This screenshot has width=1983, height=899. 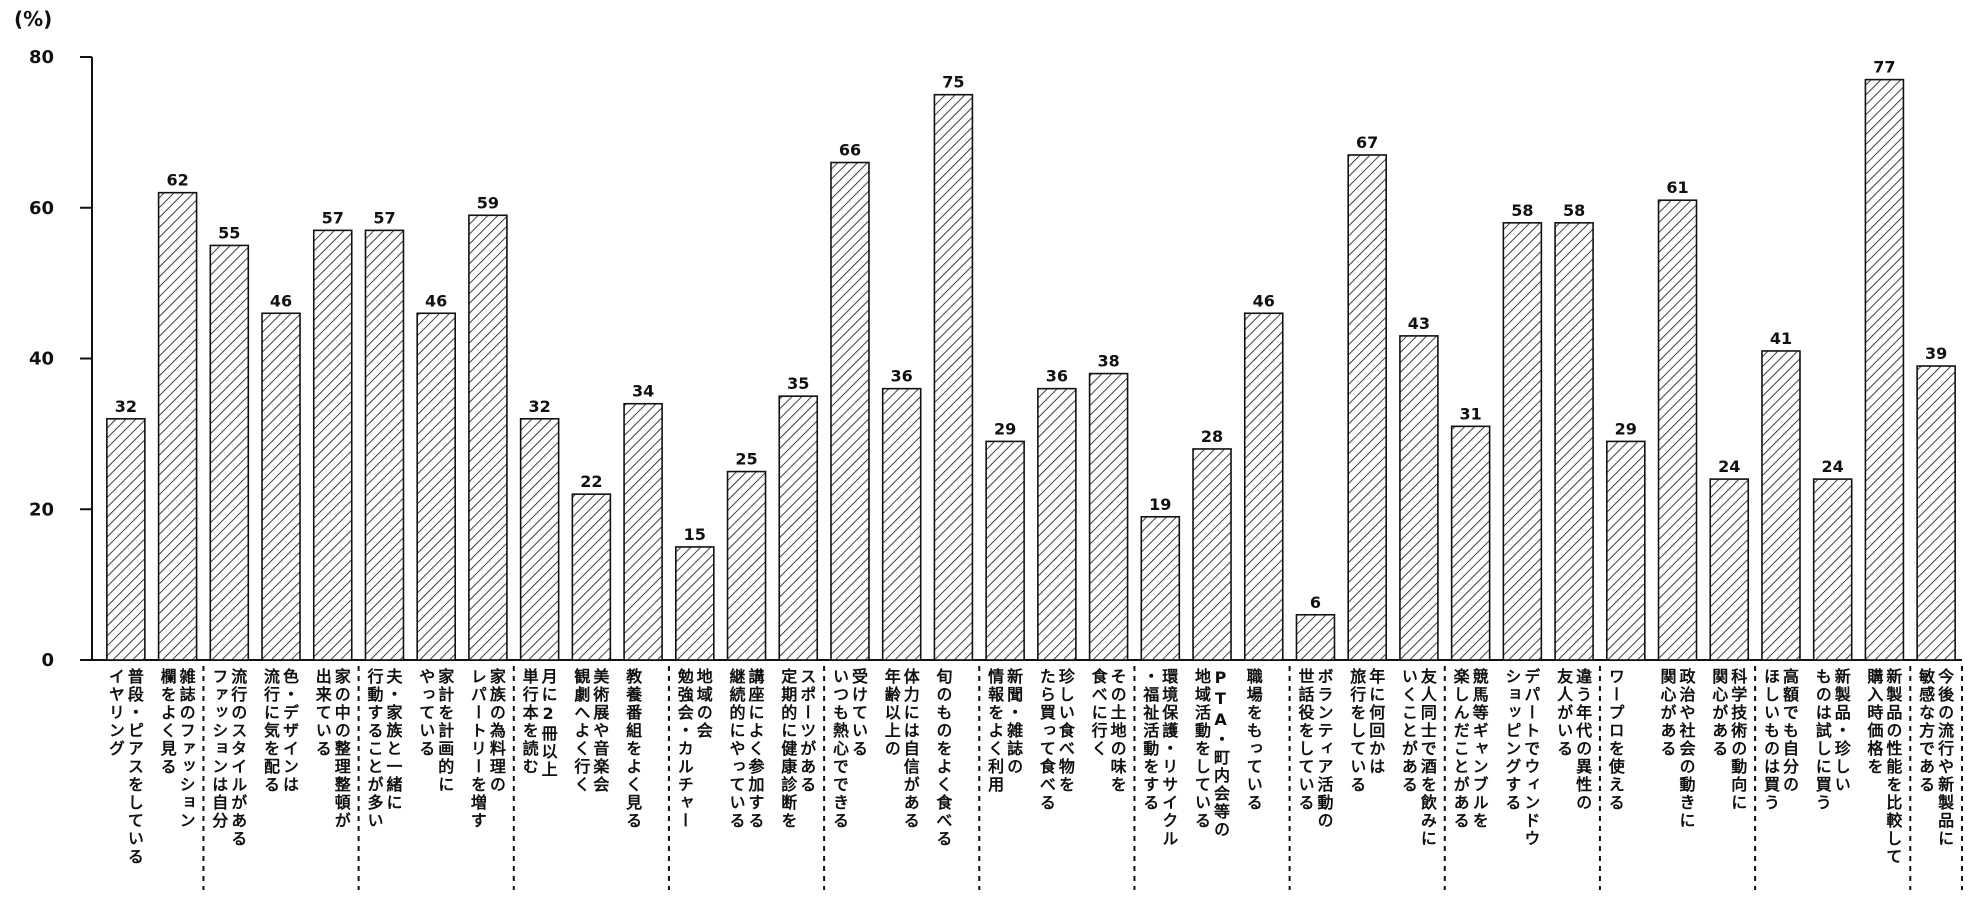 What do you see at coordinates (1057, 376) in the screenshot?
I see `data-label: 36` at bounding box center [1057, 376].